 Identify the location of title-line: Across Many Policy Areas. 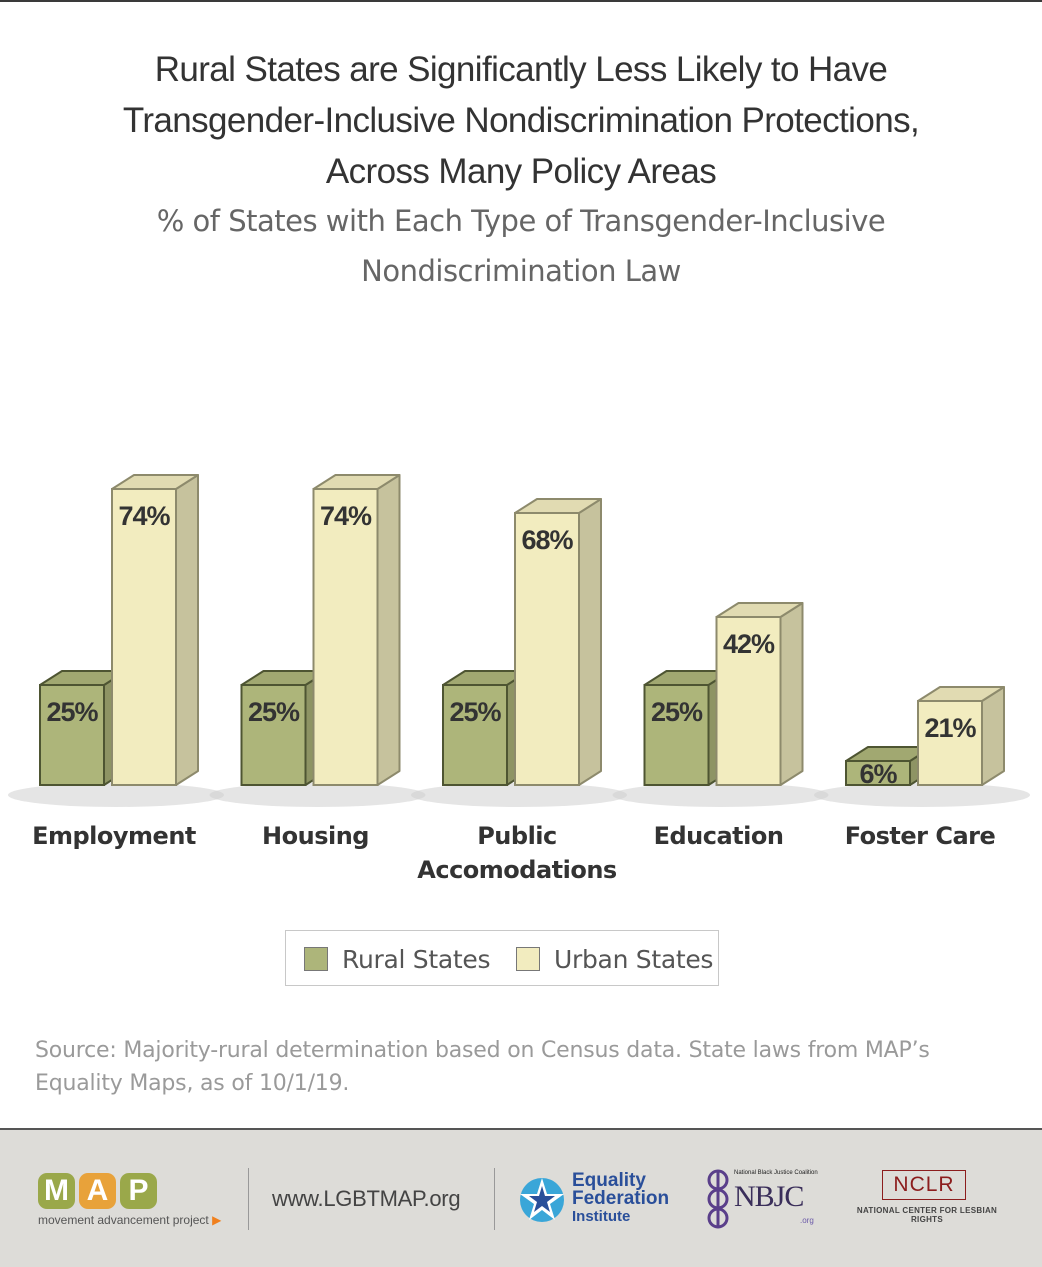
(521, 171).